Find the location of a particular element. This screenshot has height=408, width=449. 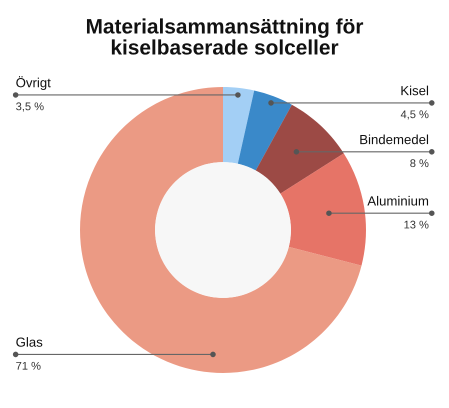

slice-label: Kisel is located at coordinates (414, 91).